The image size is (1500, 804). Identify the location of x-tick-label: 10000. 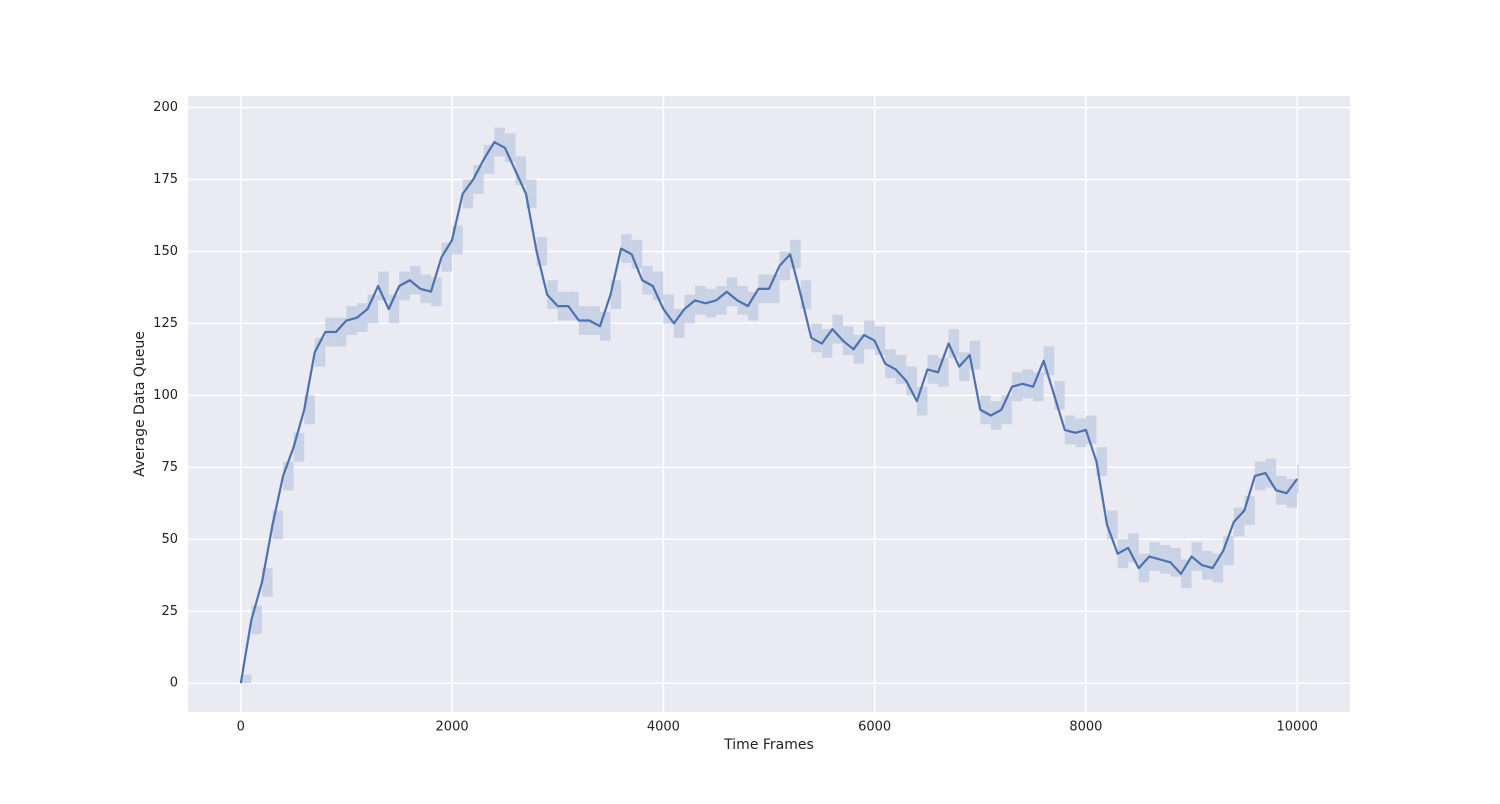
(1297, 727).